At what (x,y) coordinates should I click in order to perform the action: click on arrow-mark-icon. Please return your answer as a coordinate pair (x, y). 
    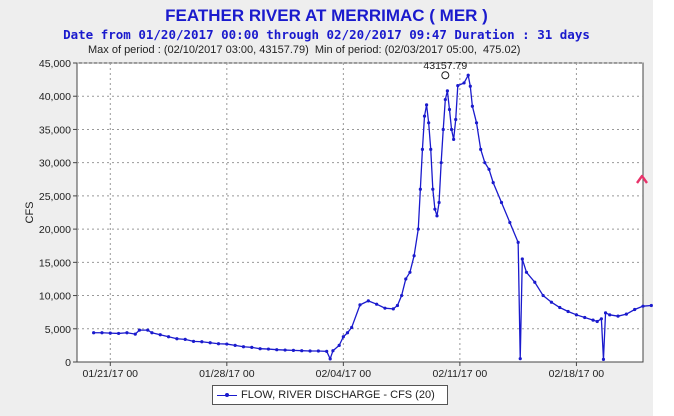
    Looking at the image, I should click on (642, 179).